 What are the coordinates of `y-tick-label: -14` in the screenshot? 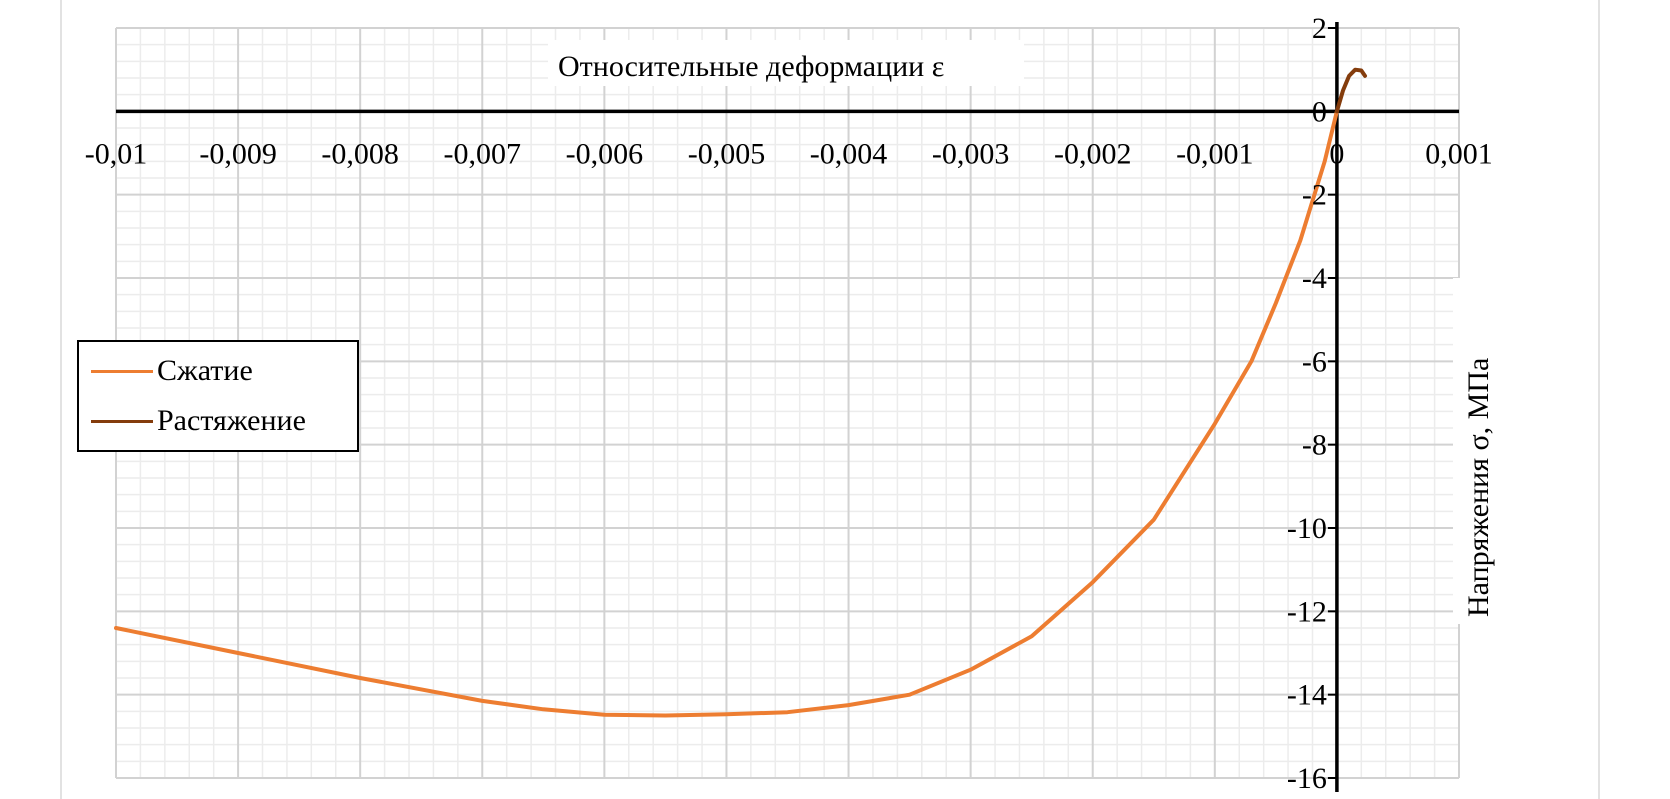 It's located at (1307, 695).